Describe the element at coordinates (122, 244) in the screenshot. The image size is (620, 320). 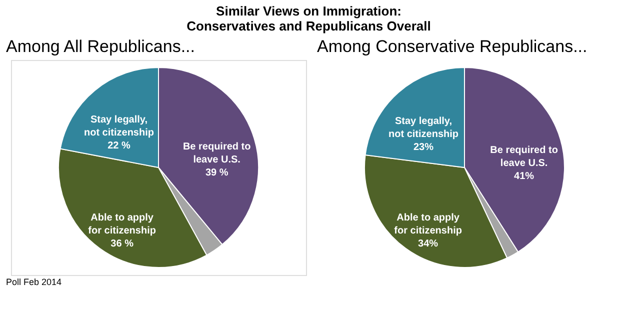
I see `data-label: 36 %` at that location.